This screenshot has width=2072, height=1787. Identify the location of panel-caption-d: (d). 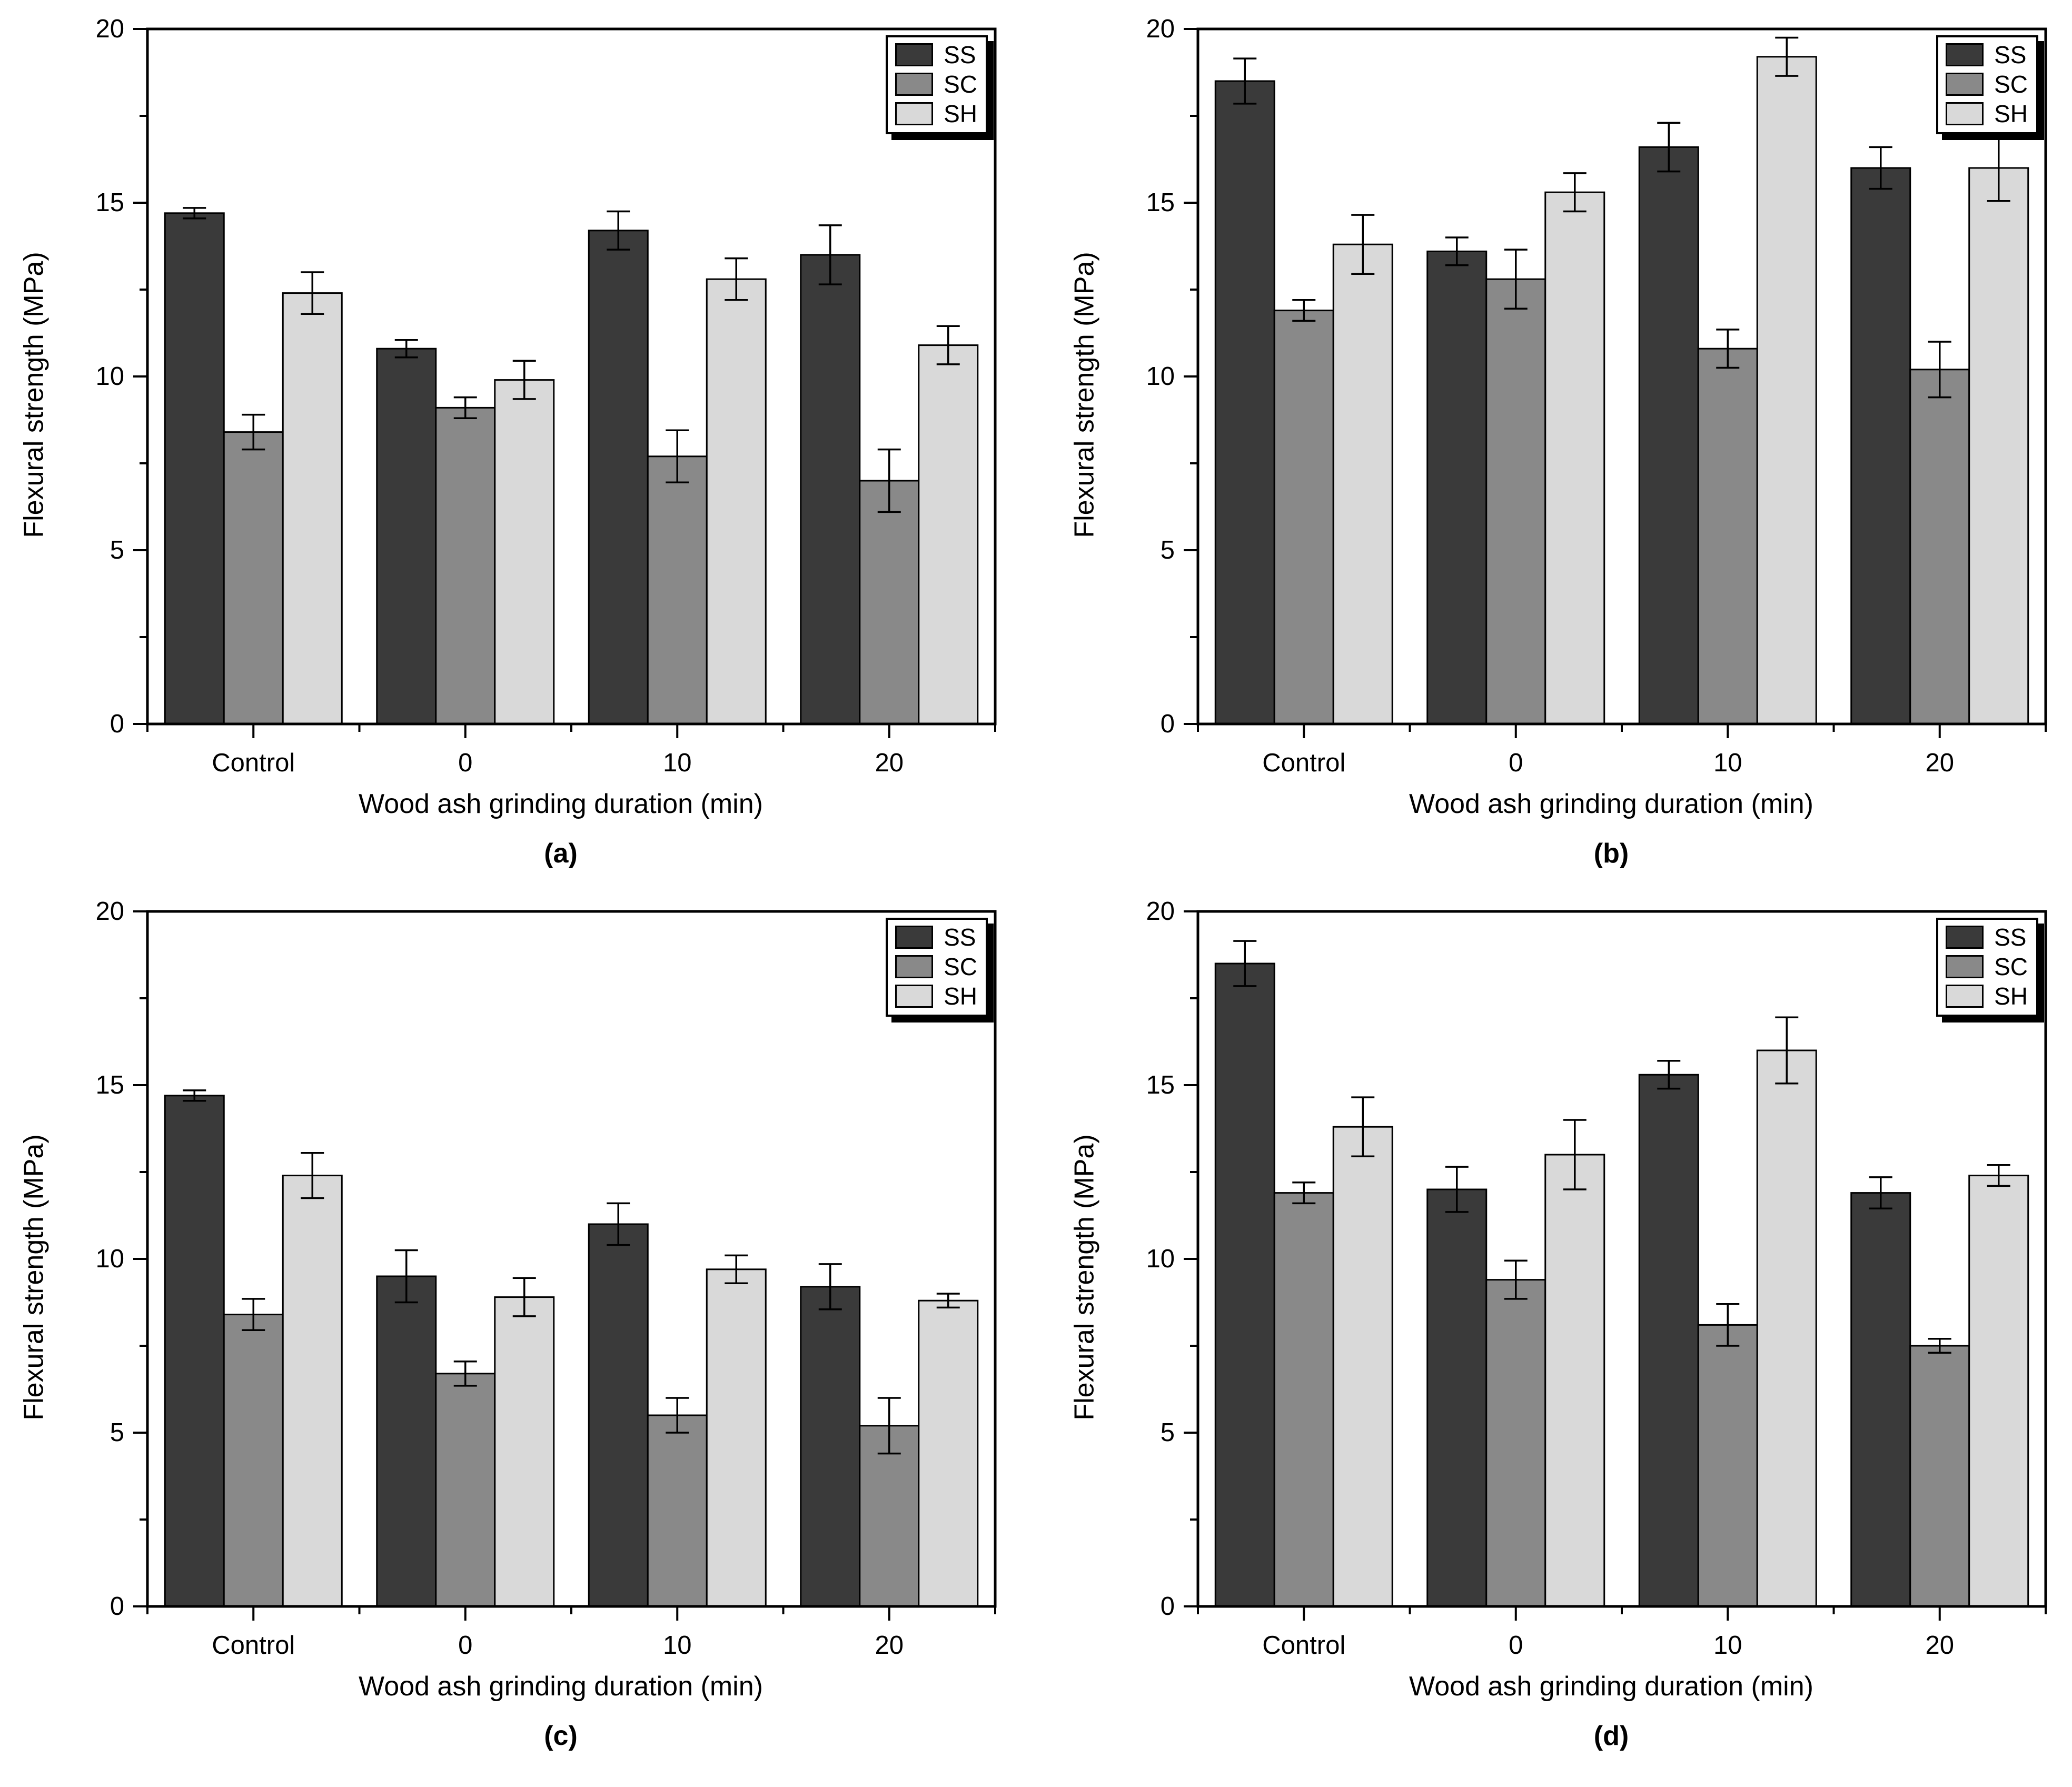
(1611, 1736).